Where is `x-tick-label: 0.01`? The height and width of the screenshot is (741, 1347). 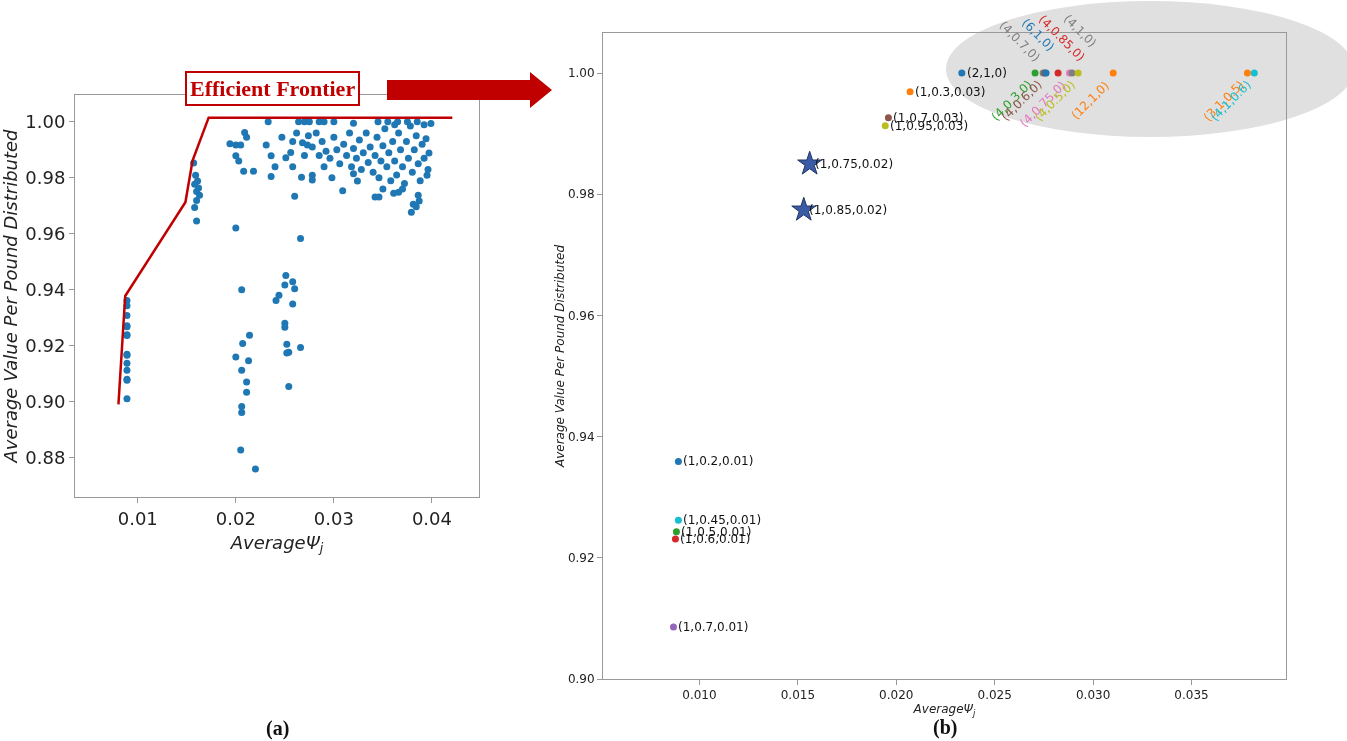 x-tick-label: 0.01 is located at coordinates (137, 518).